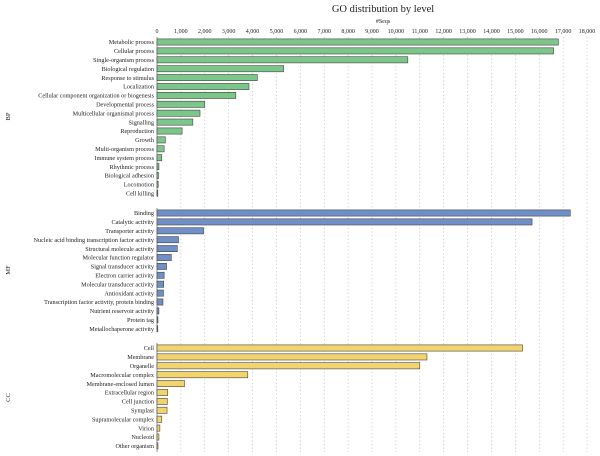  What do you see at coordinates (131, 167) in the screenshot?
I see `category-label: Rhythmic process` at bounding box center [131, 167].